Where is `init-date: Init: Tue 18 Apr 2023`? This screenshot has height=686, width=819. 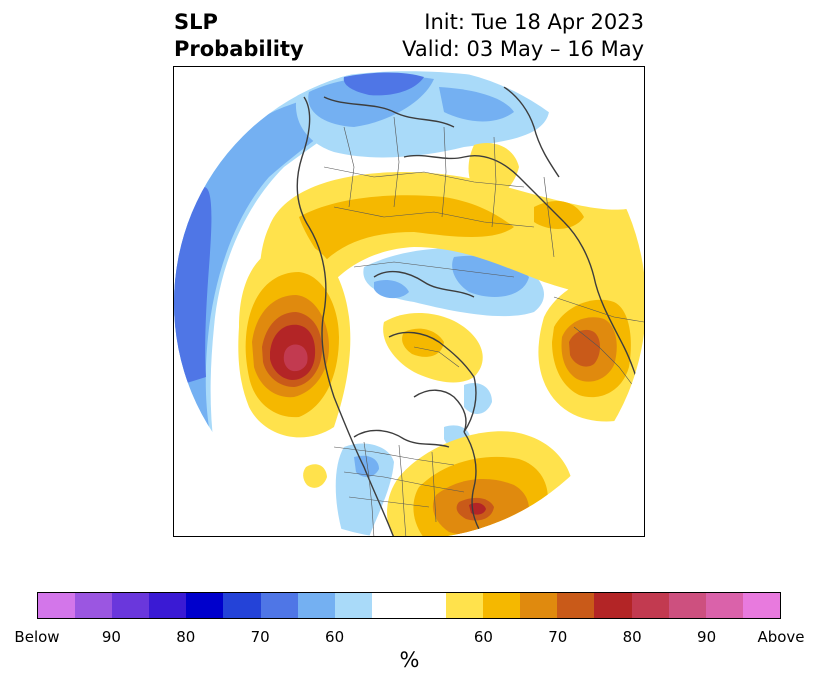 init-date: Init: Tue 18 Apr 2023 is located at coordinates (534, 22).